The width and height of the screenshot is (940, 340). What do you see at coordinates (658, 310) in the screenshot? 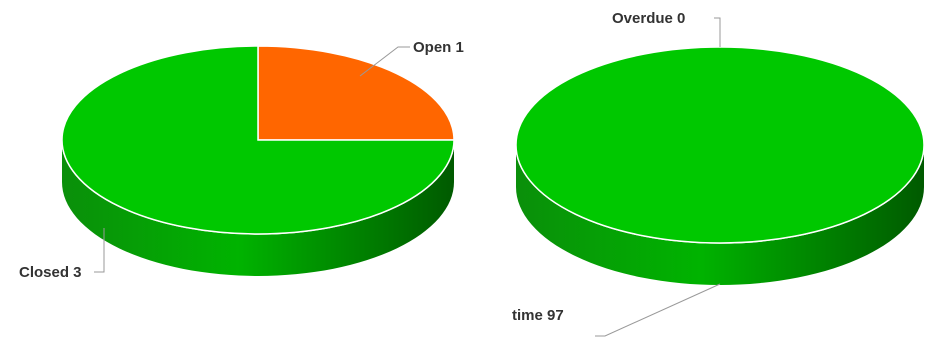
I see `leader-line-on-time` at bounding box center [658, 310].